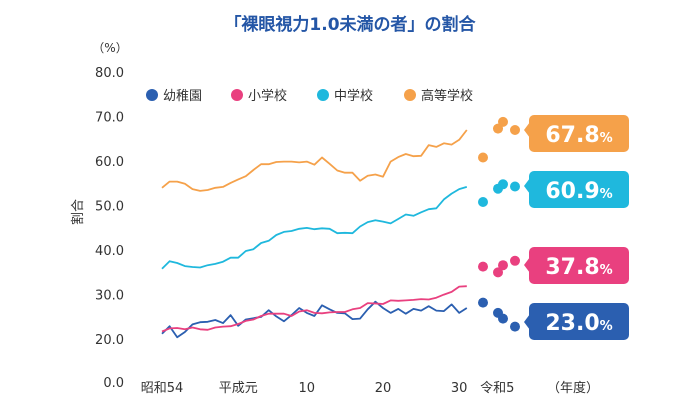 The image size is (700, 411). Describe the element at coordinates (109, 118) in the screenshot. I see `y-tick-label: 70.0` at that location.